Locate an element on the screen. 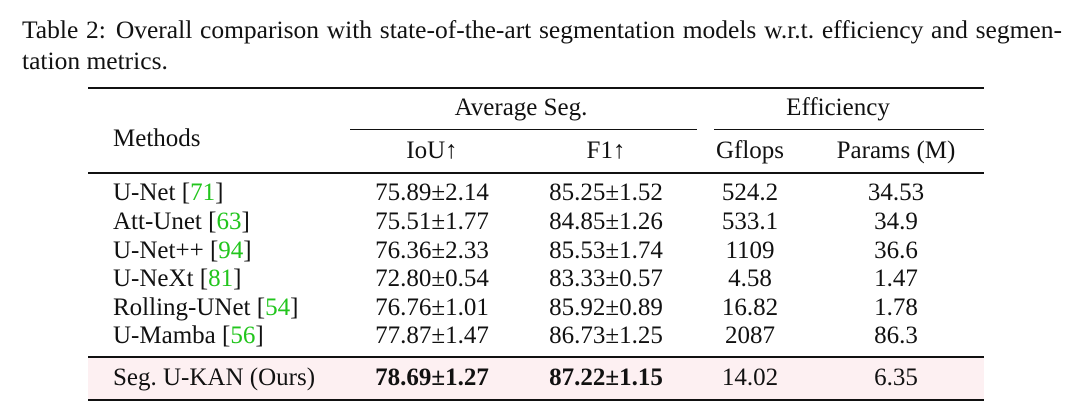  citation-link: 54 is located at coordinates (278, 307).